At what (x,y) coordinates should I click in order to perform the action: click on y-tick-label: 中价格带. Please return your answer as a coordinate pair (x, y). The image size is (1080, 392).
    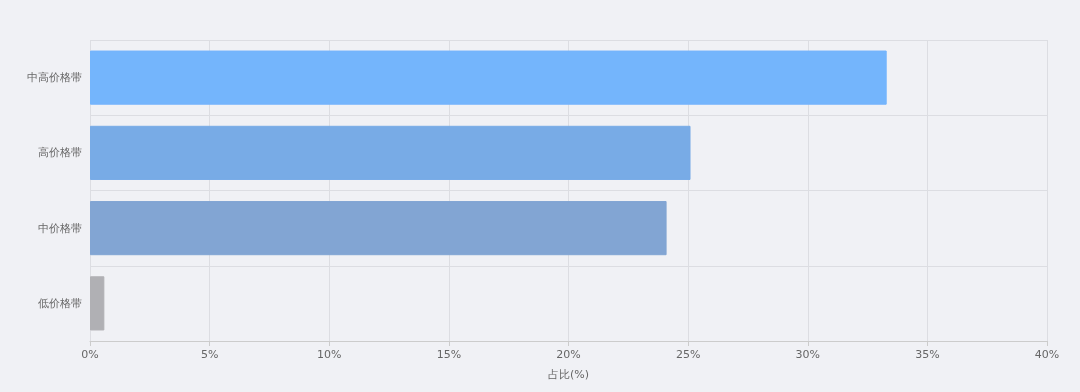
    Looking at the image, I should click on (60, 228).